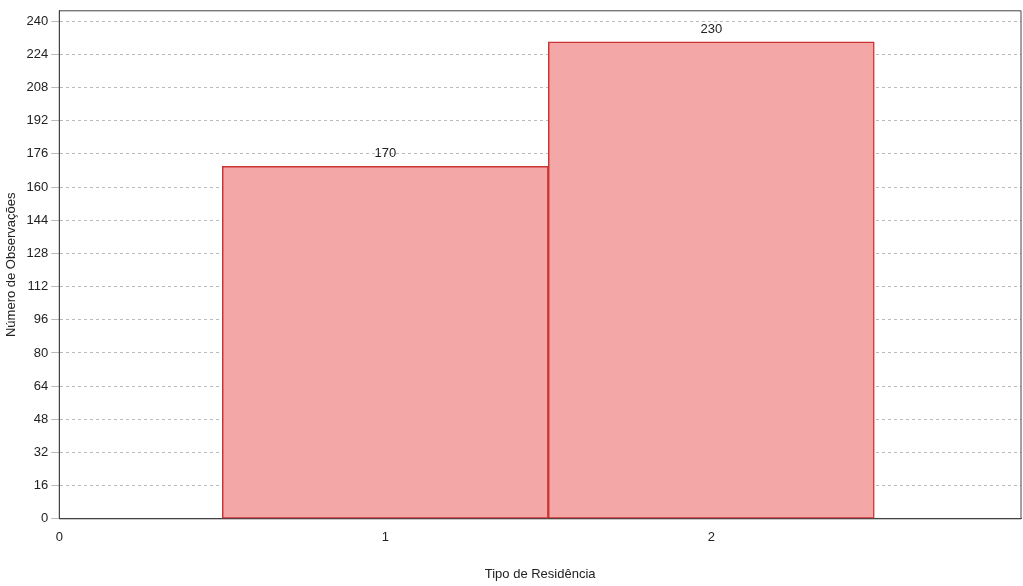 The image size is (1023, 586). What do you see at coordinates (37, 219) in the screenshot?
I see `y-tick-label: 144` at bounding box center [37, 219].